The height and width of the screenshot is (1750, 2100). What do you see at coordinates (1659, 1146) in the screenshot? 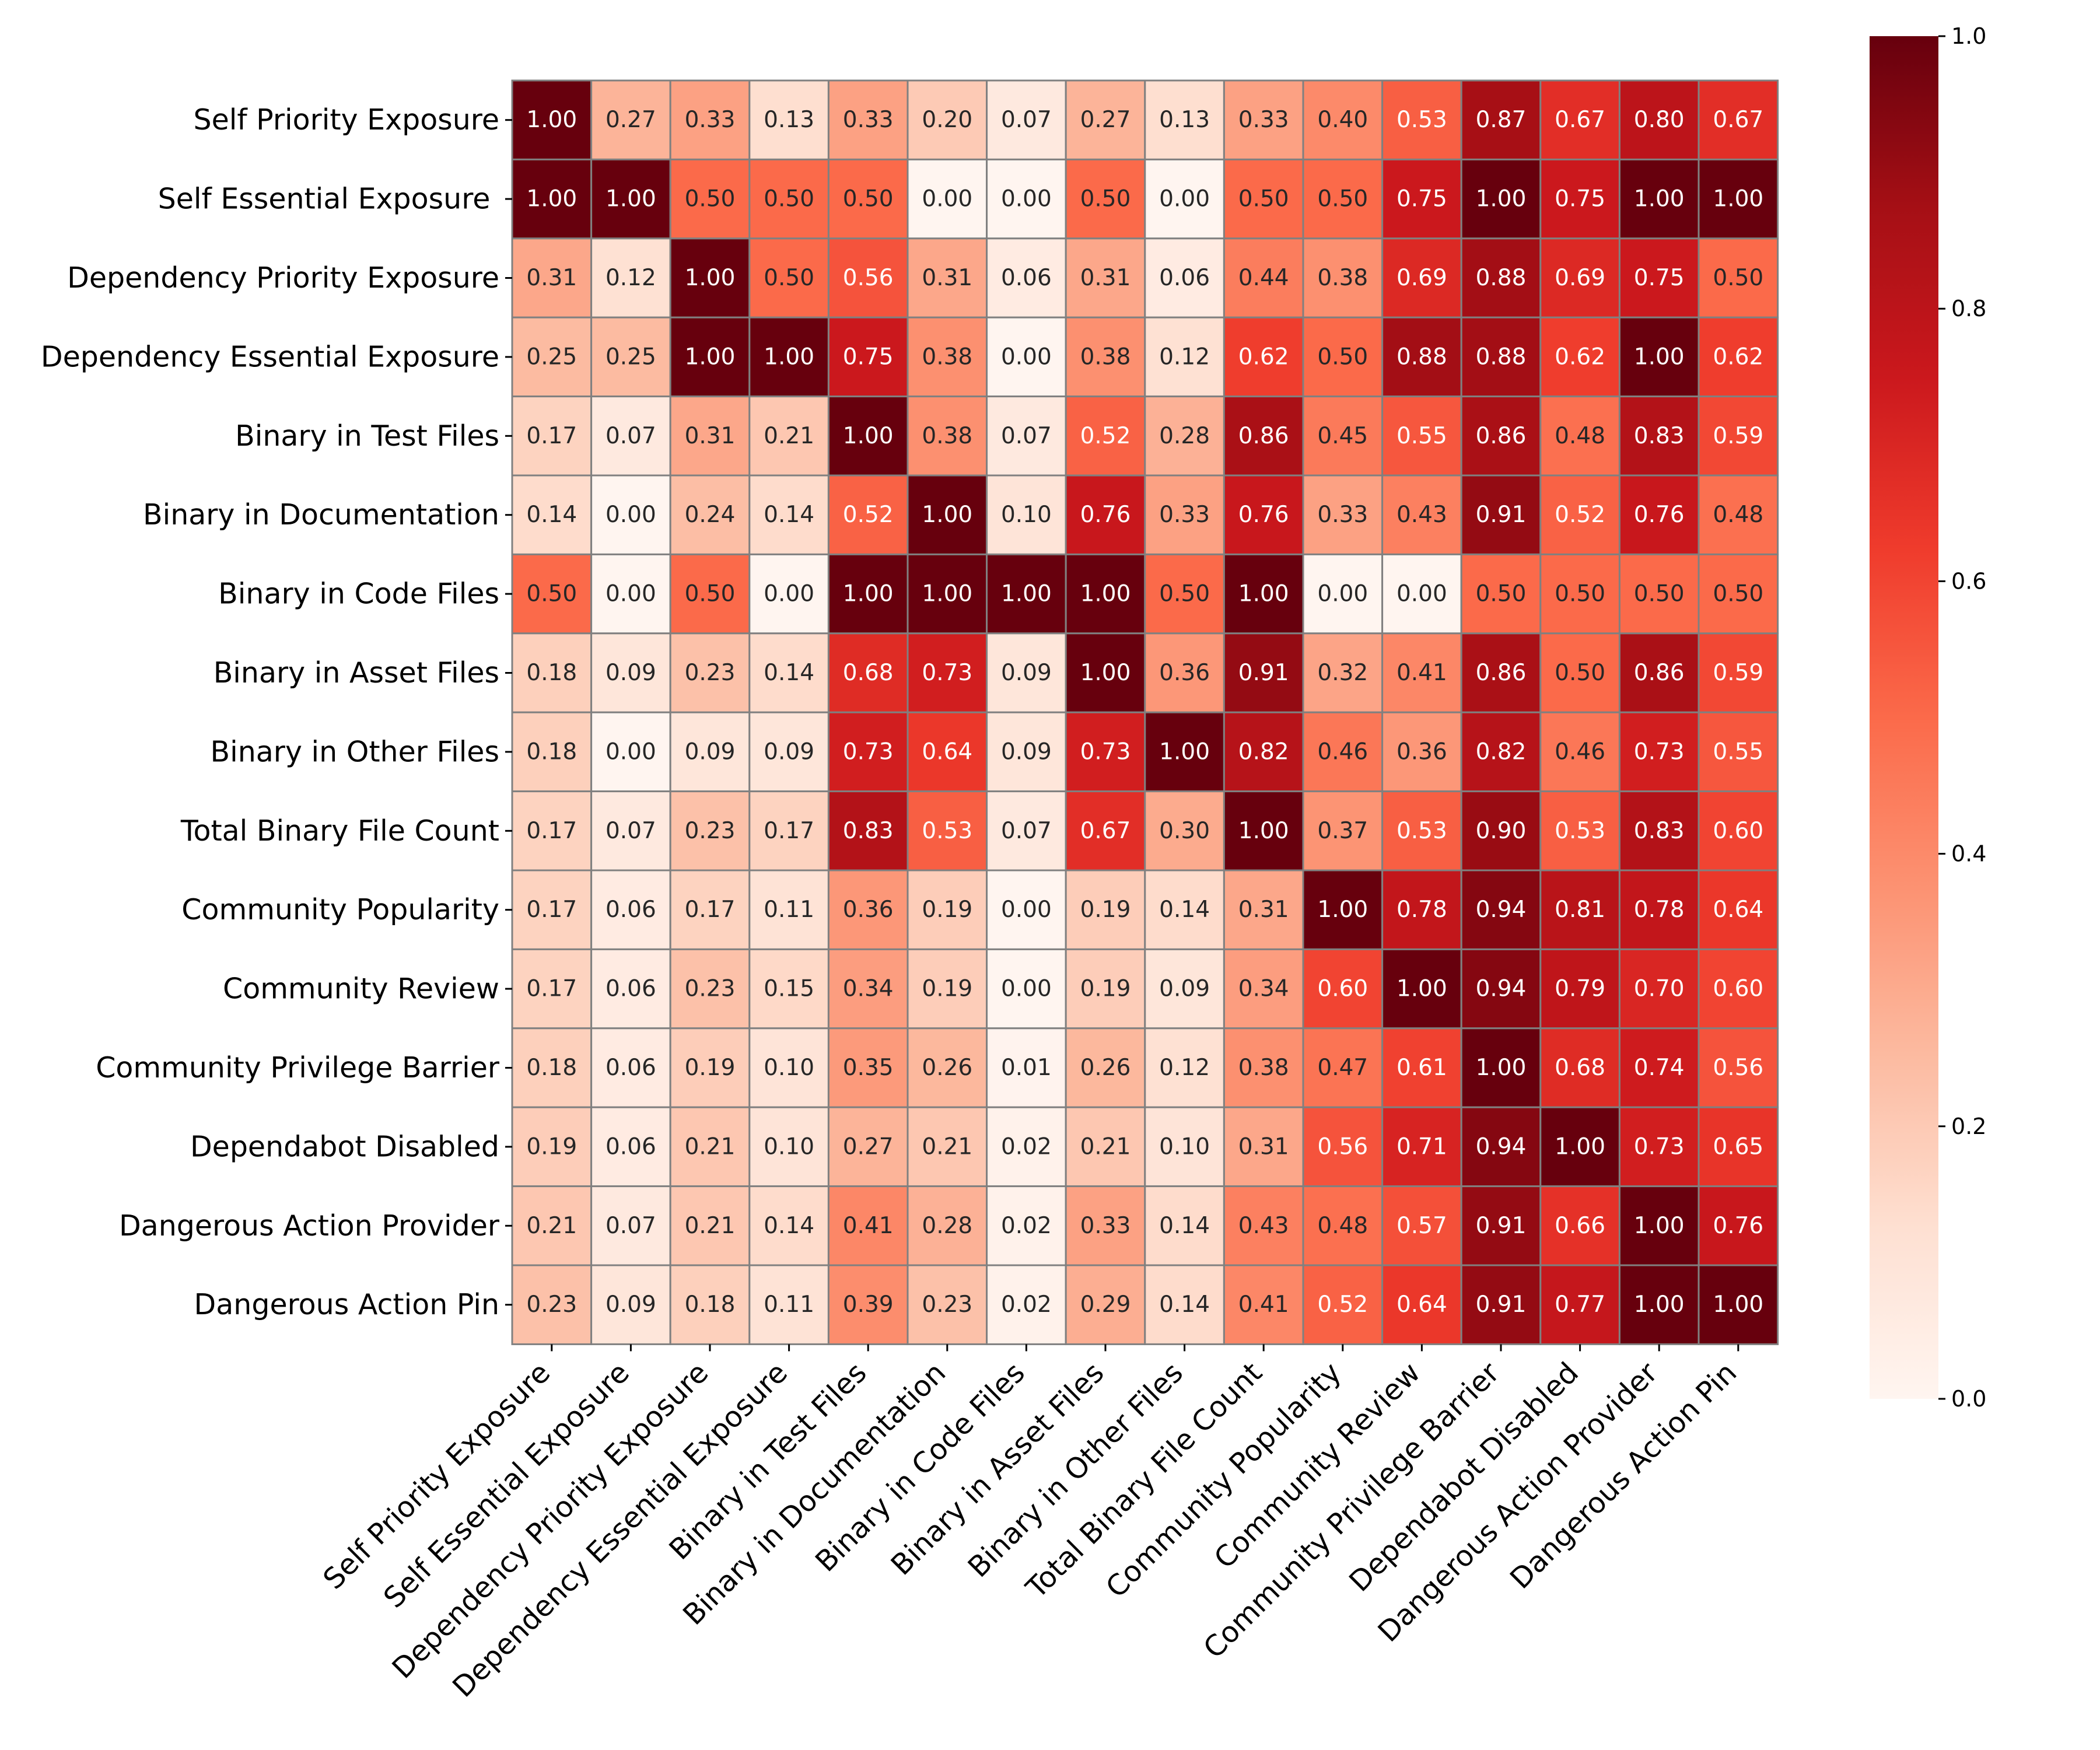
I see `cell-value-label: 0.73` at bounding box center [1659, 1146].